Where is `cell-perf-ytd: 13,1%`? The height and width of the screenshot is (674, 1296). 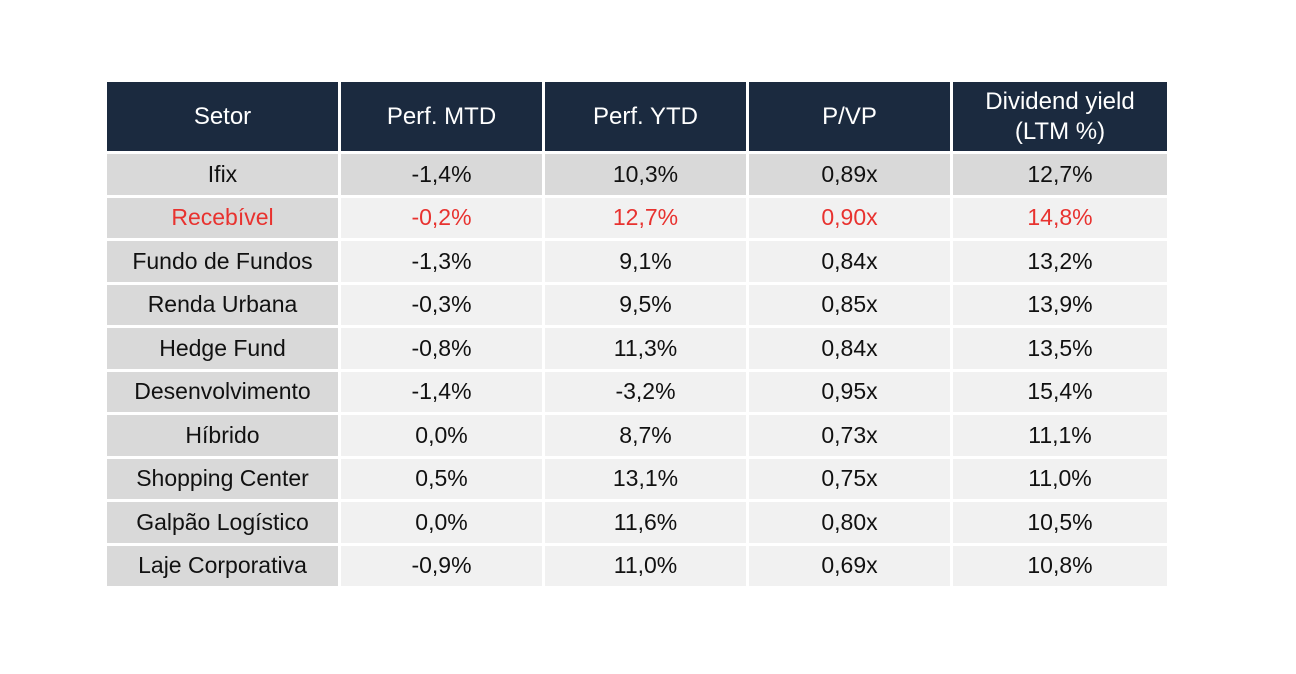
cell-perf-ytd: 13,1% is located at coordinates (645, 478).